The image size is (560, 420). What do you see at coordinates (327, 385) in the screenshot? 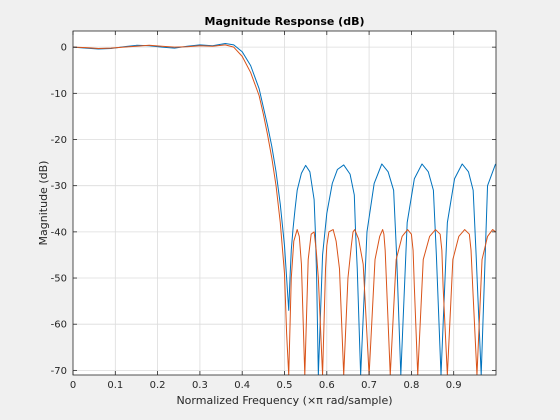
I see `x-tick-label: 0.6` at bounding box center [327, 385].